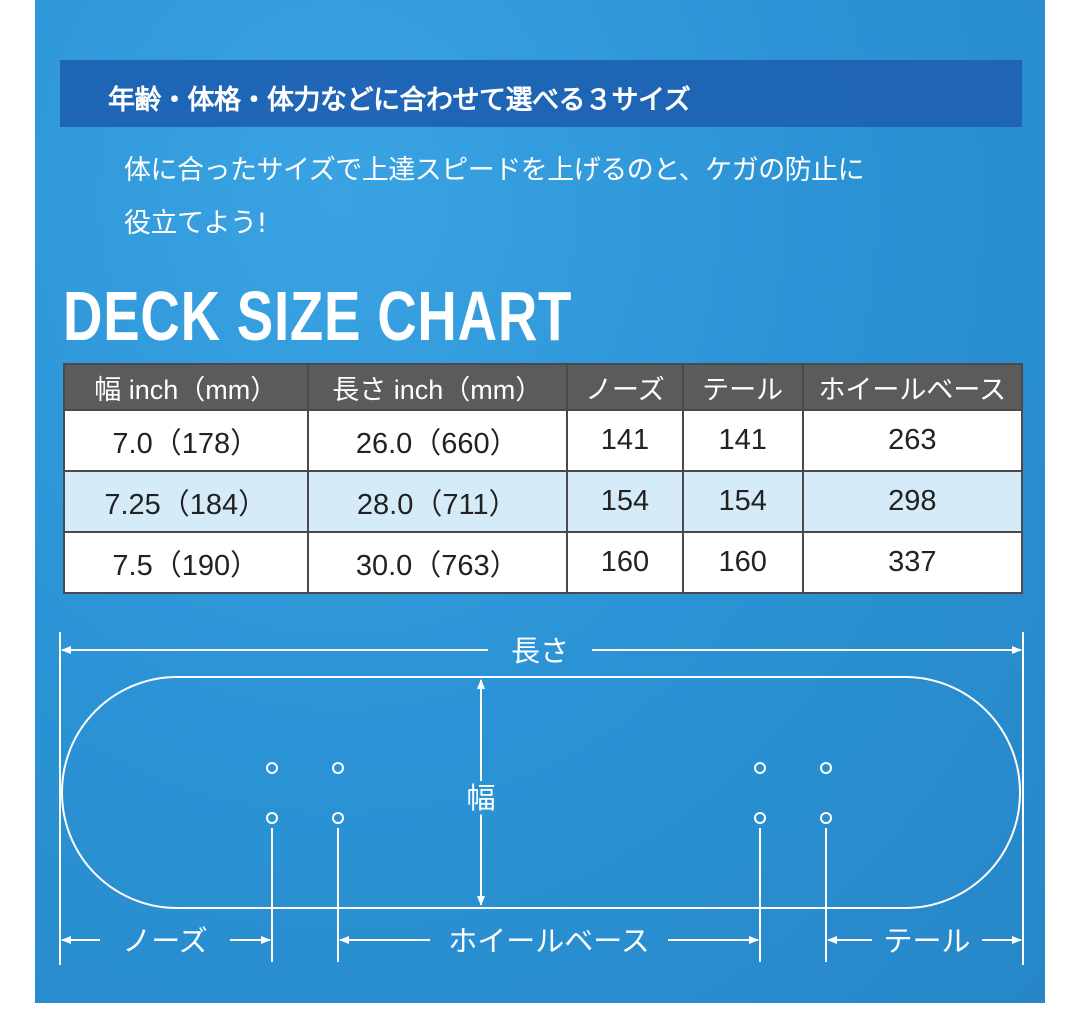 Image resolution: width=1080 pixels, height=1023 pixels. Describe the element at coordinates (742, 387) in the screenshot. I see `col-tail: テール` at that location.